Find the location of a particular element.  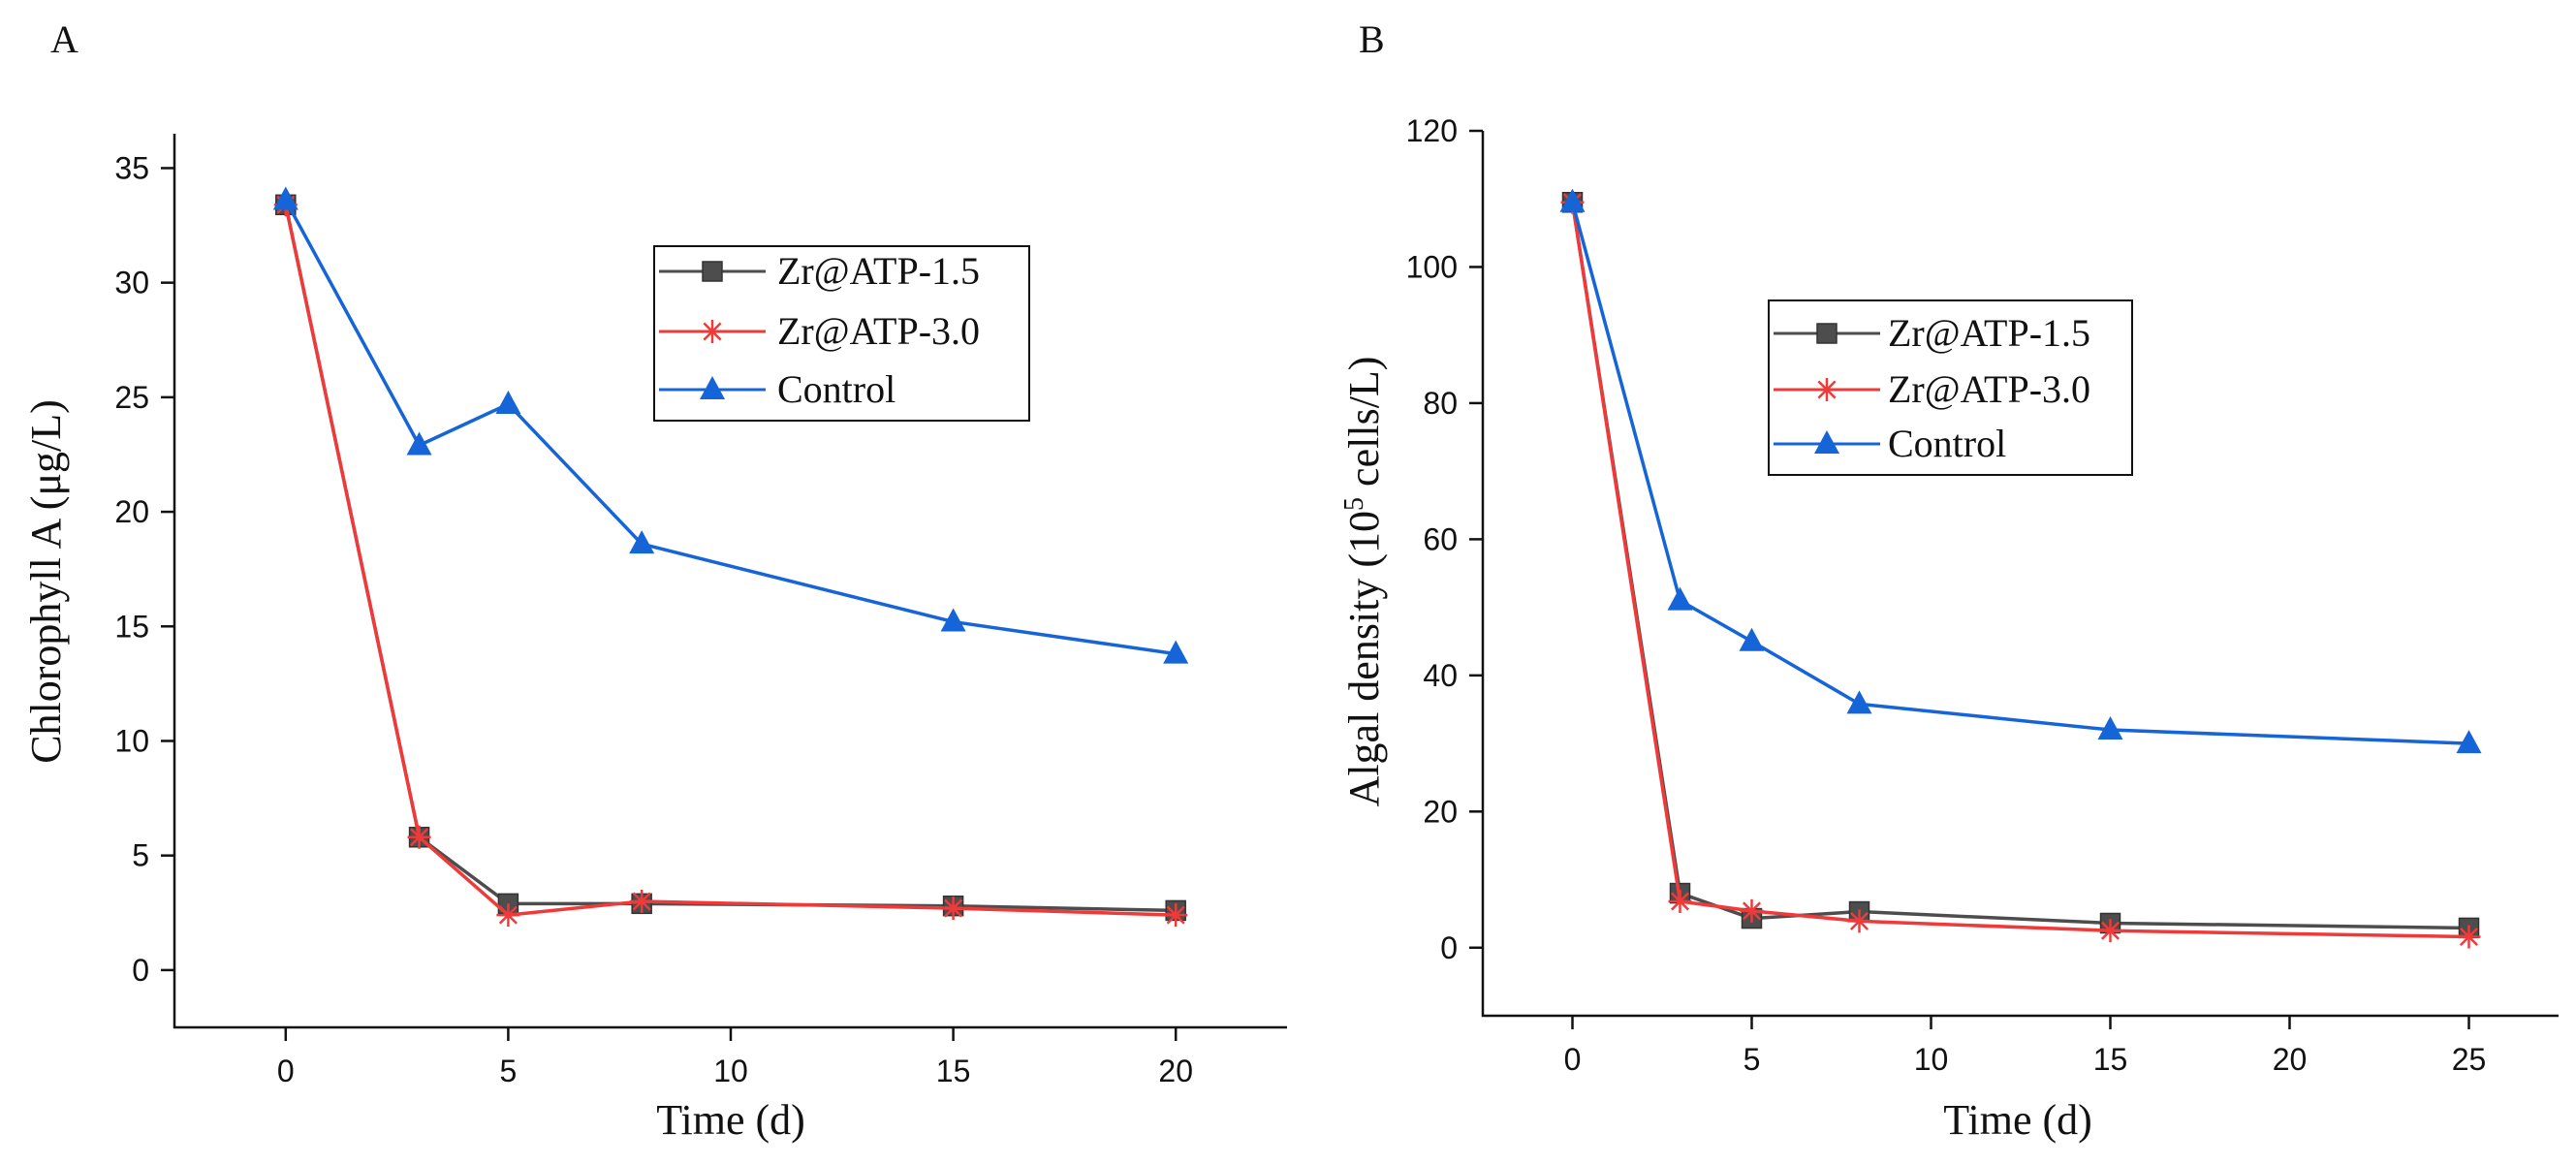

panel-a-x-axis-title: Time (d) is located at coordinates (730, 1120).